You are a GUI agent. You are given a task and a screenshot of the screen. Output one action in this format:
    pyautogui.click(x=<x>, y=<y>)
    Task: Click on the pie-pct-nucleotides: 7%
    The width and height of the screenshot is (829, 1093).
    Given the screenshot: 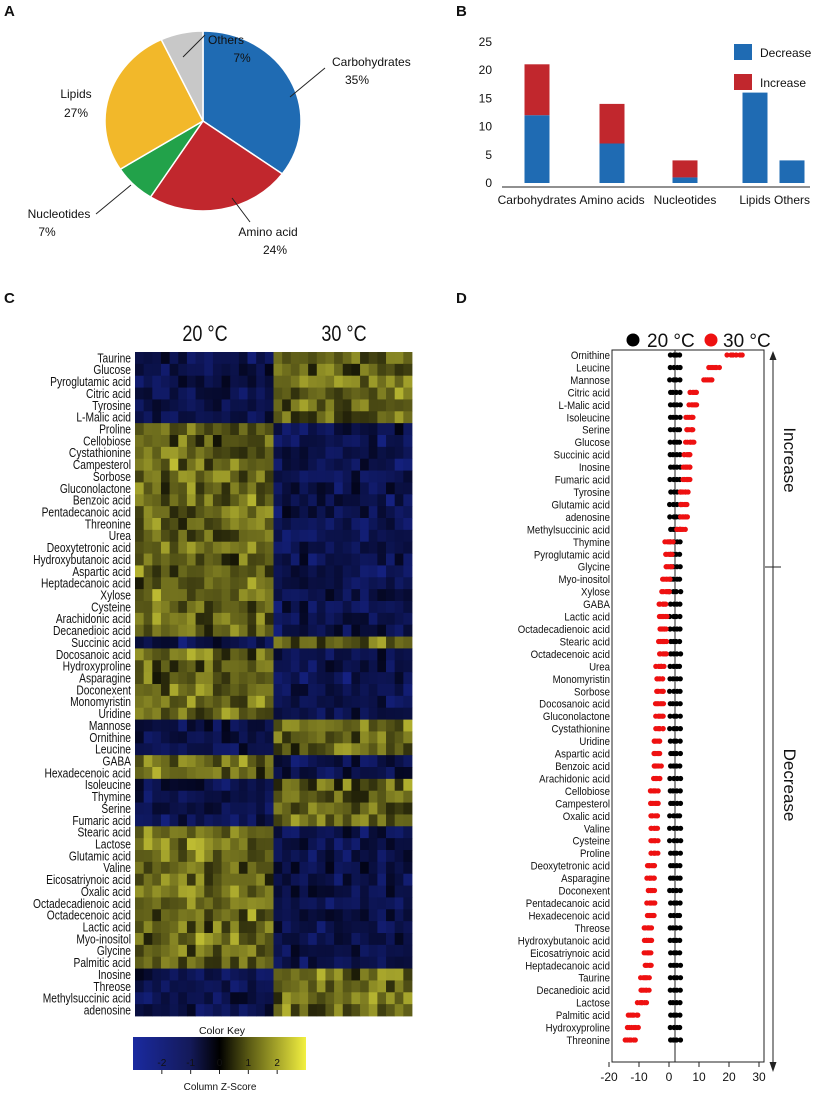 What is the action you would take?
    pyautogui.click(x=47, y=232)
    